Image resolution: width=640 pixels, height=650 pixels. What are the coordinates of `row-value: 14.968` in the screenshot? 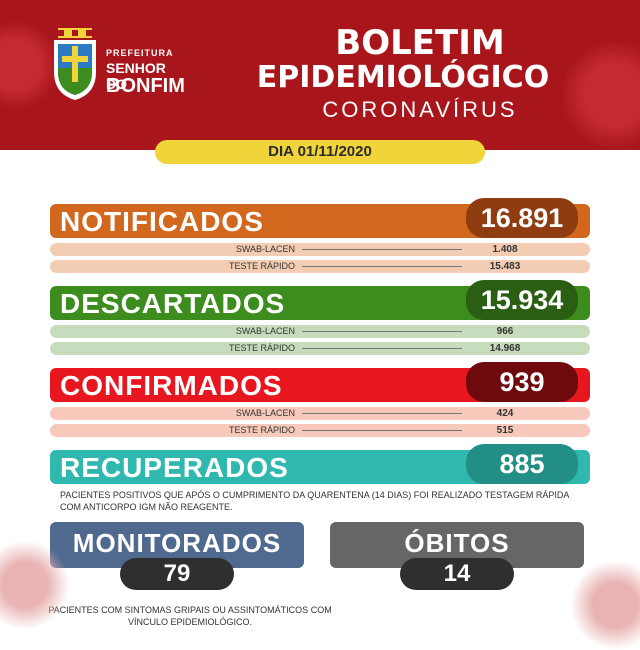 It's located at (505, 348).